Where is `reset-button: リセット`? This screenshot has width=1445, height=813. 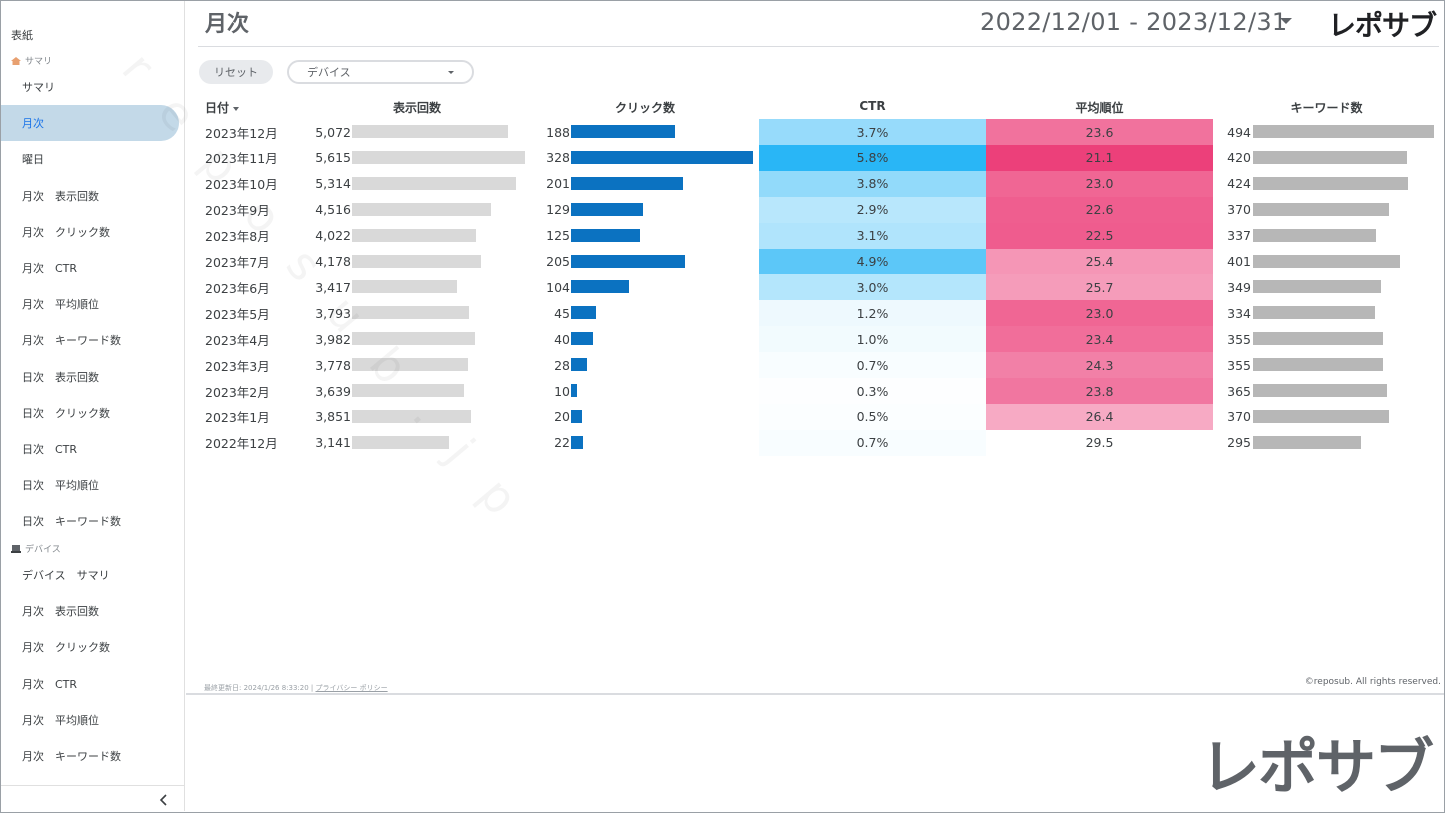
reset-button: リセット is located at coordinates (236, 72).